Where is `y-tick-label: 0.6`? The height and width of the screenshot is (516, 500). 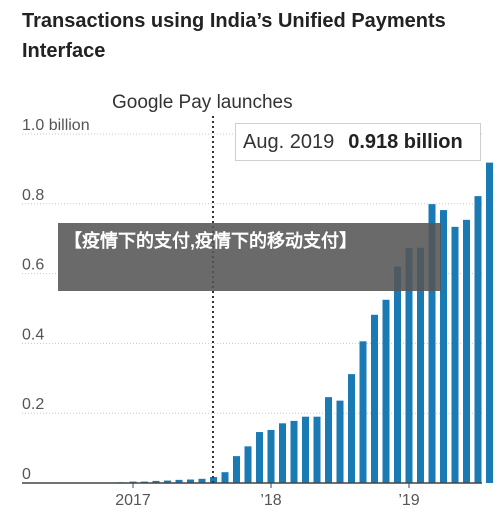 y-tick-label: 0.6 is located at coordinates (33, 265).